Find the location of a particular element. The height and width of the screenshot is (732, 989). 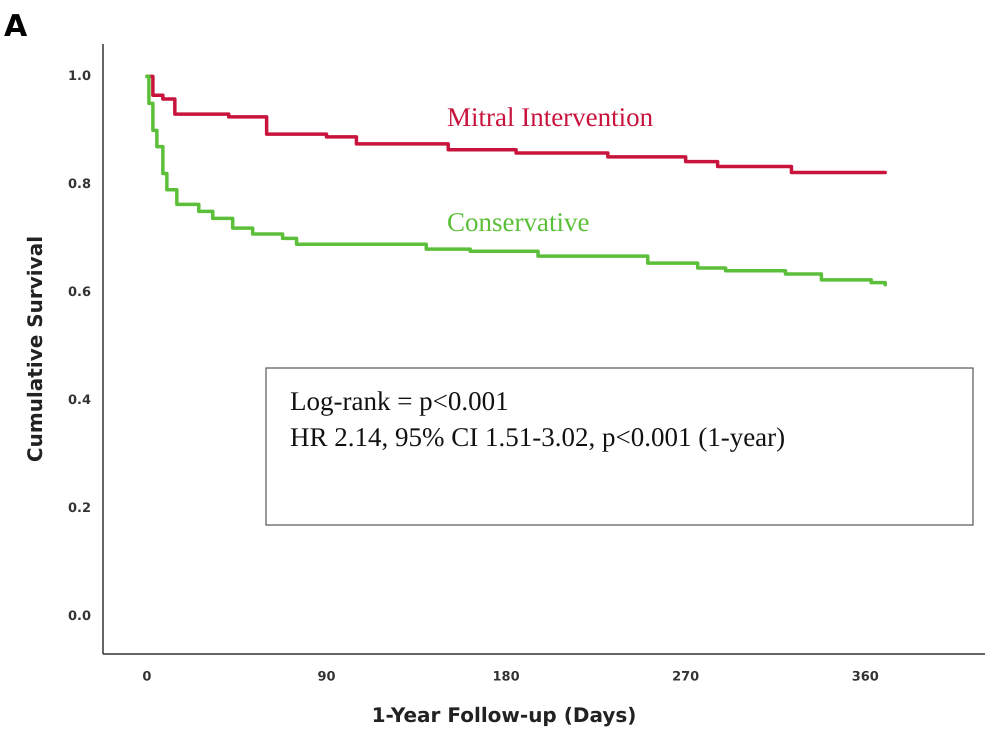

y-tick-label: 0.6 is located at coordinates (79, 292).